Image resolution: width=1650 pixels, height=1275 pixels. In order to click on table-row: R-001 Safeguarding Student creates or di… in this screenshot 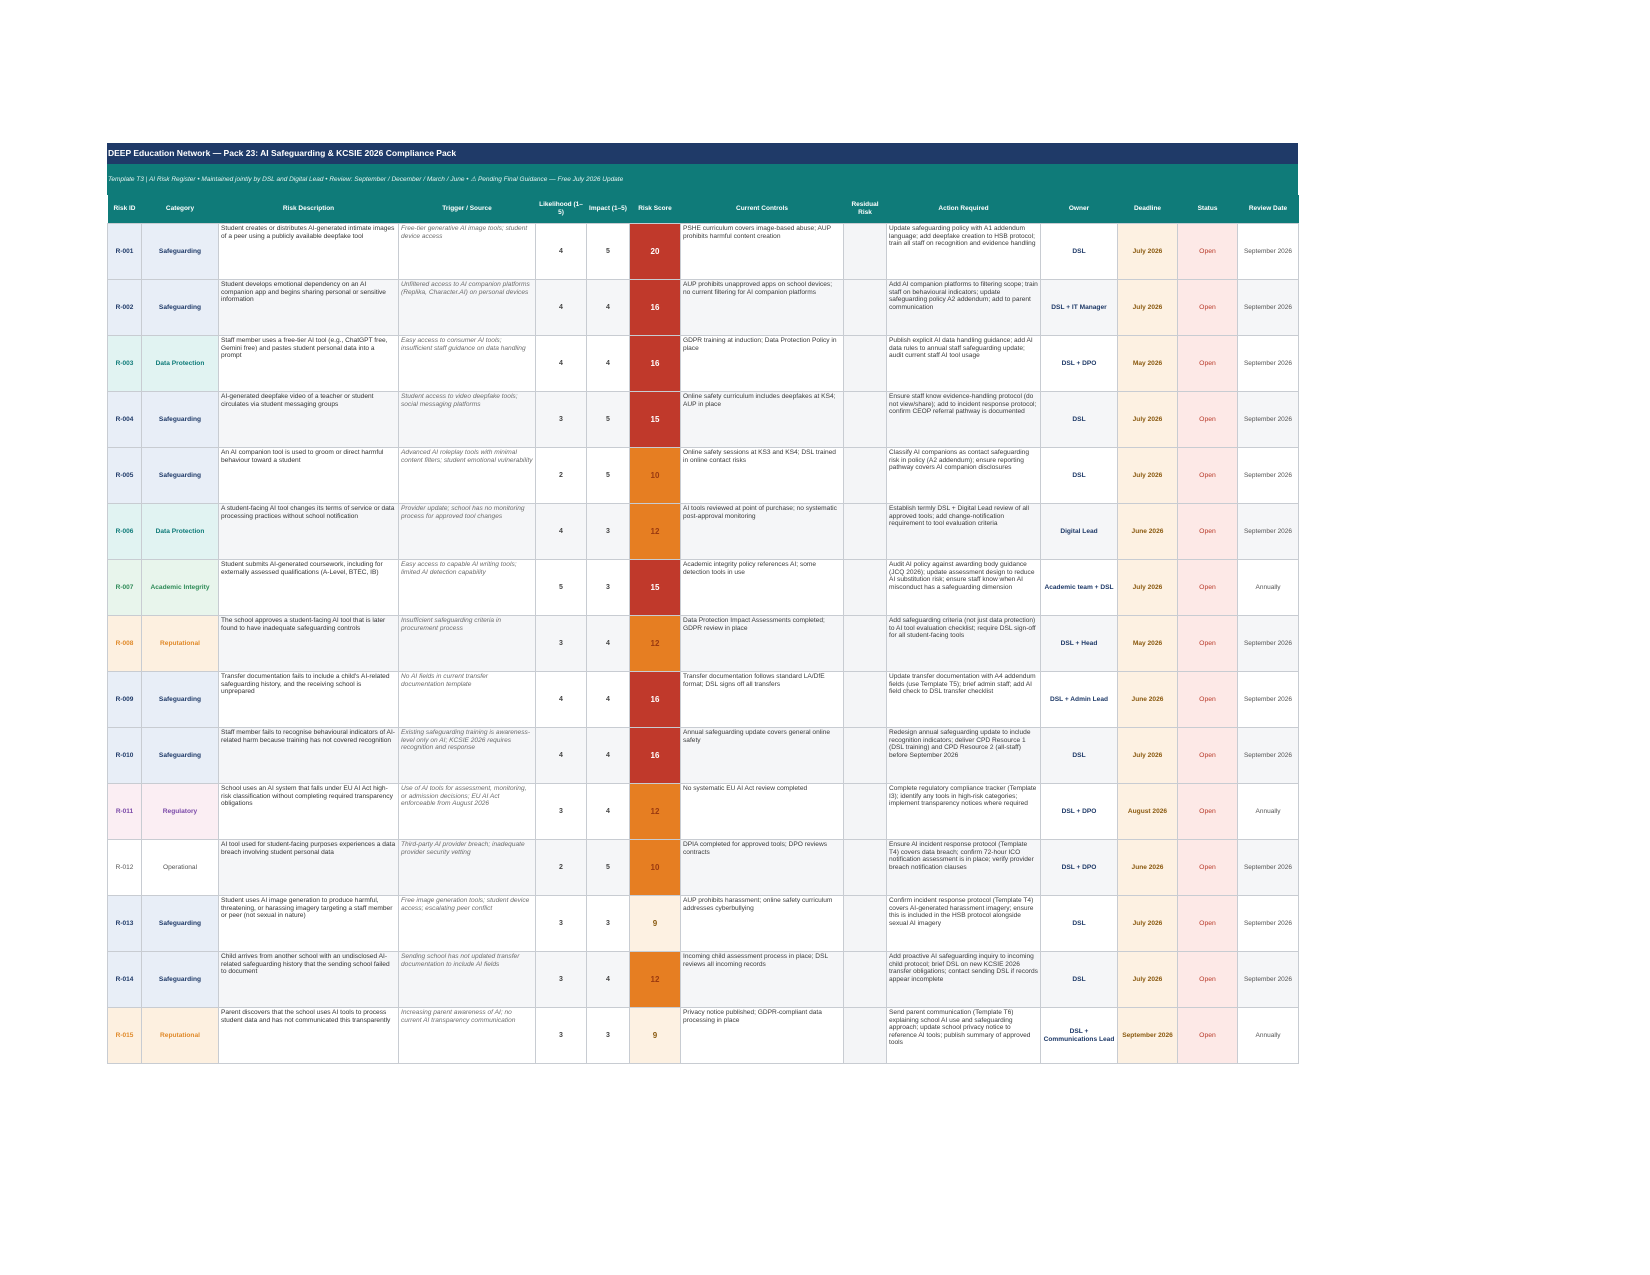, I will do `click(703, 251)`.